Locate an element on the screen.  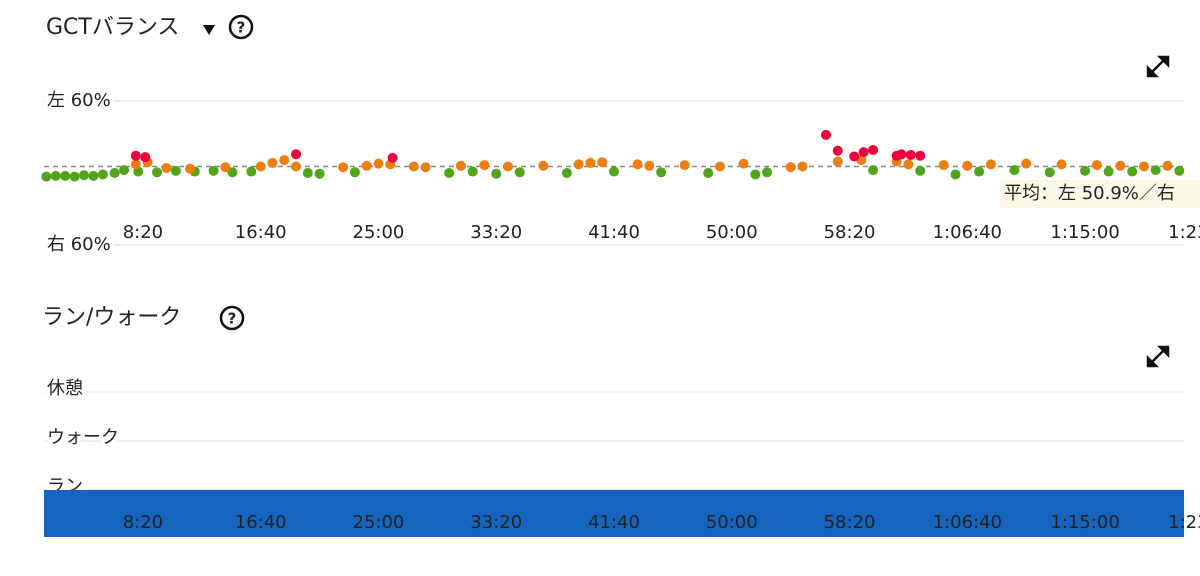
chart-title: GCTバランス is located at coordinates (112, 27).